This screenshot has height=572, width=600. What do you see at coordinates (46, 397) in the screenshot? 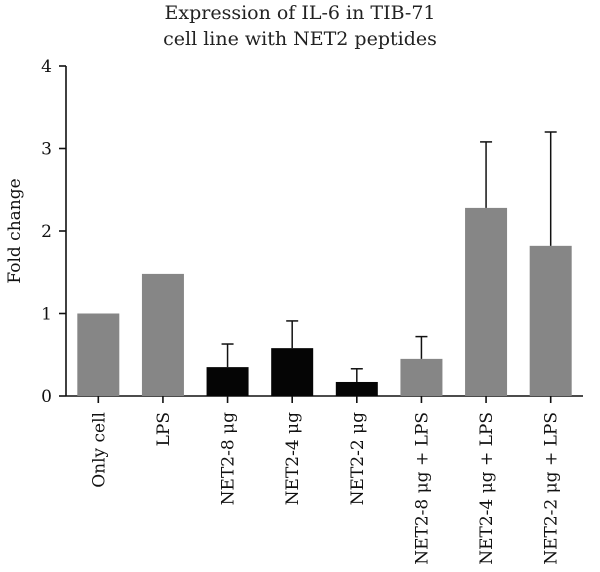
I see `y-tick-label: 0` at bounding box center [46, 397].